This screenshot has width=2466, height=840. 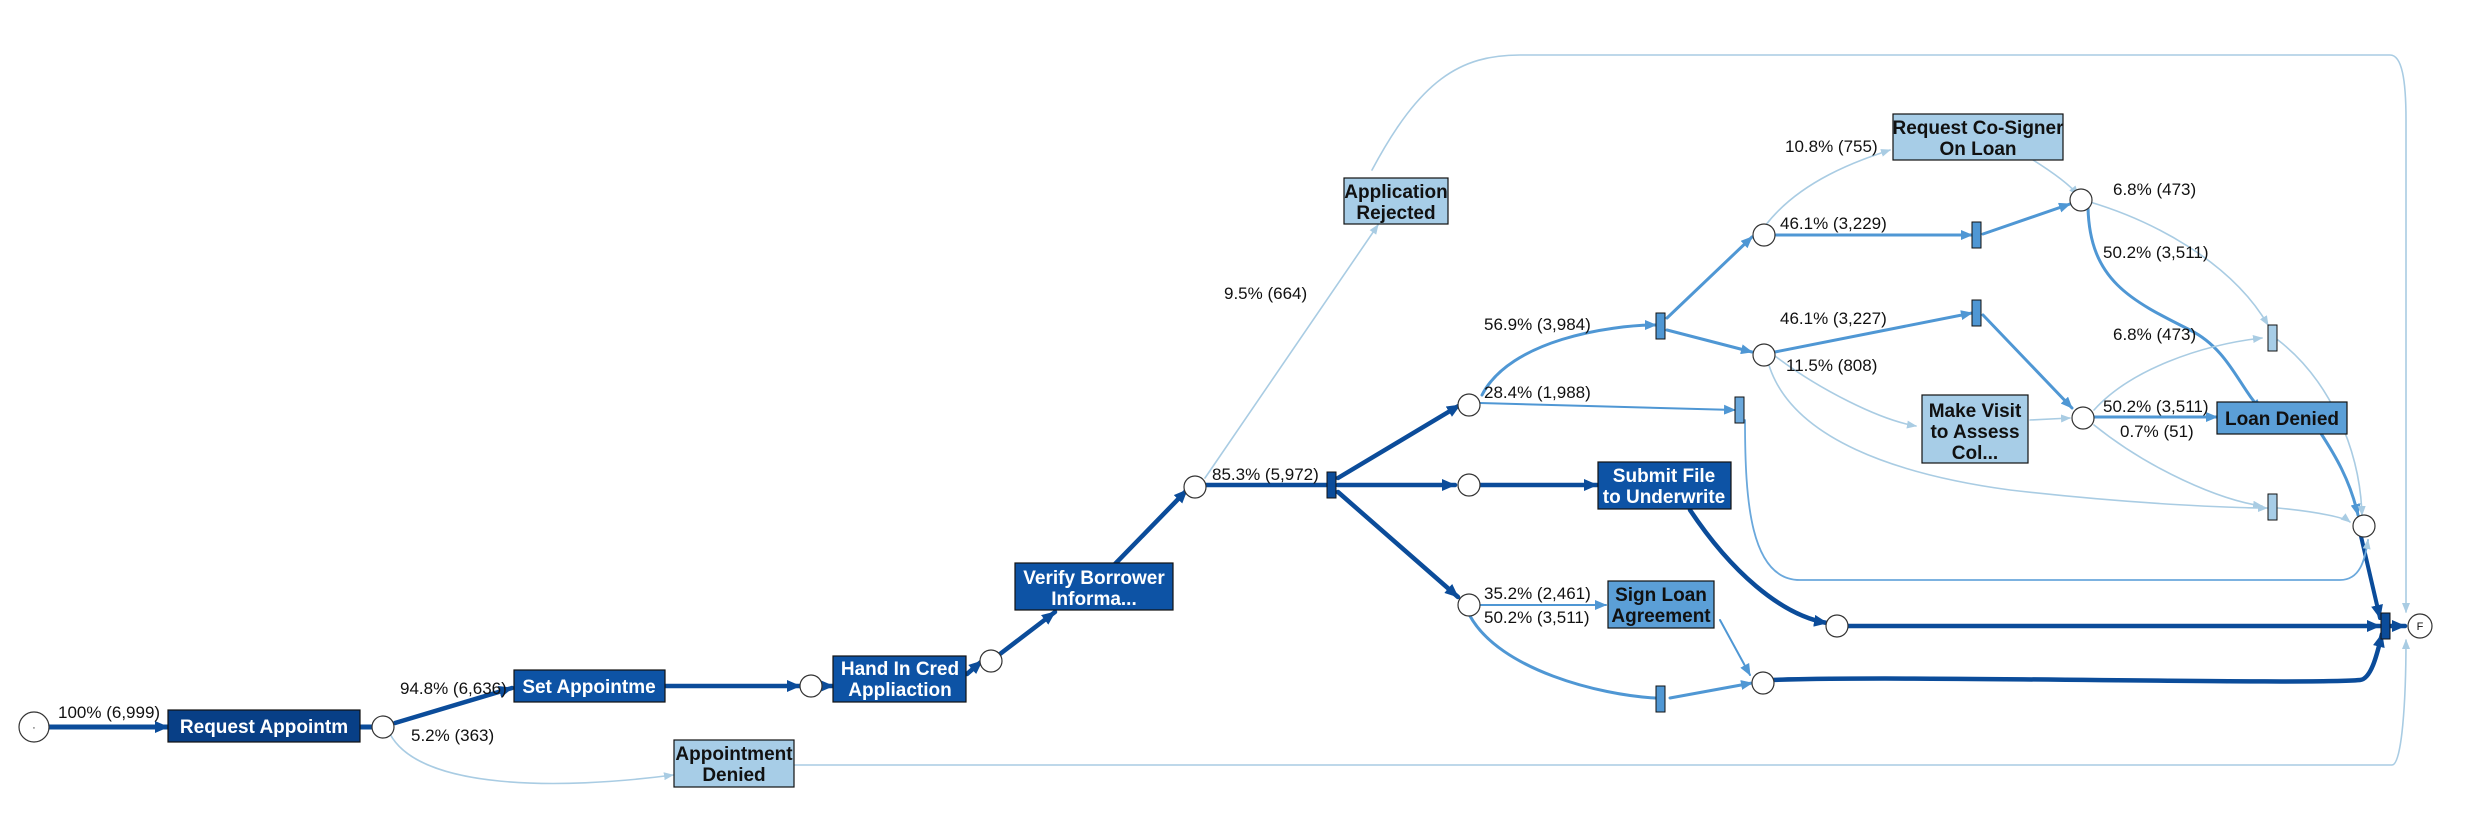 What do you see at coordinates (2385, 626) in the screenshot?
I see `gateway-final` at bounding box center [2385, 626].